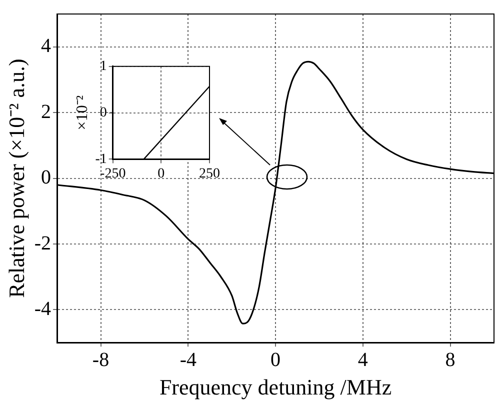 This screenshot has width=498, height=405. I want to click on y-tick-label: 1, so click(103, 66).